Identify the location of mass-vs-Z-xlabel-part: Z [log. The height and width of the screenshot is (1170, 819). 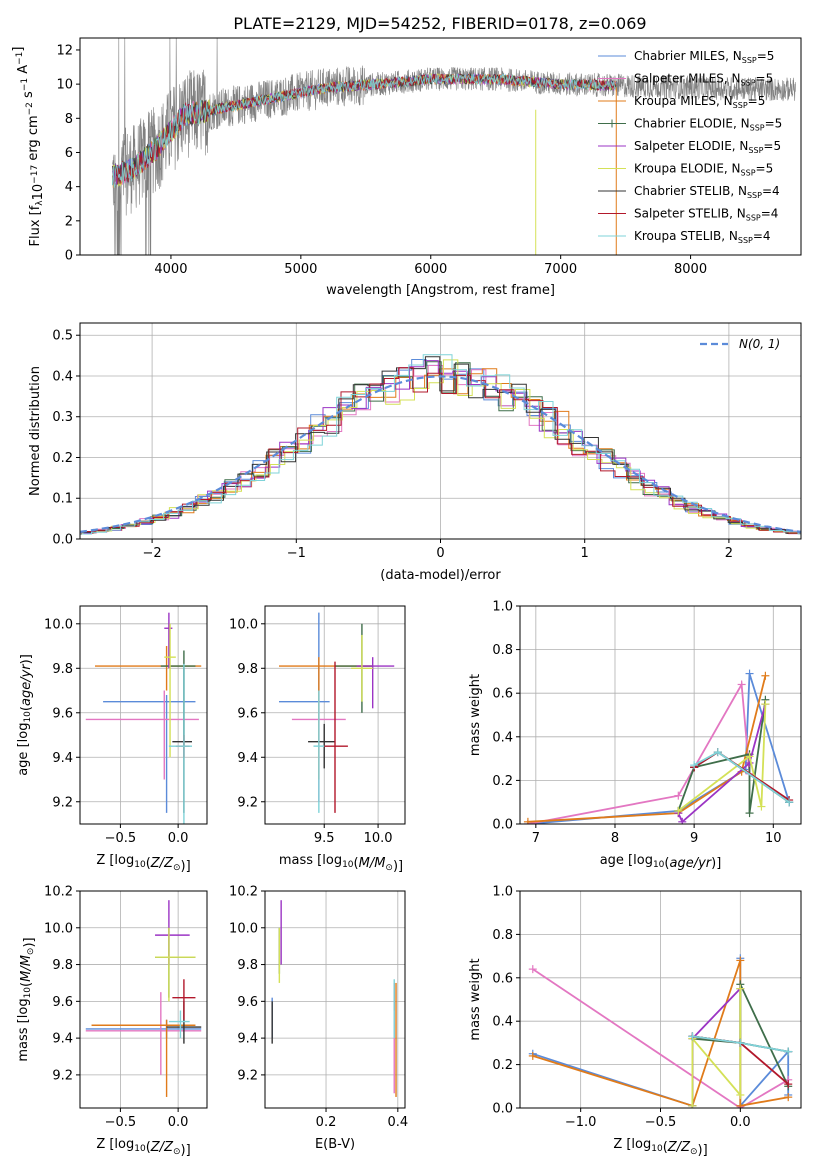
(115, 1144).